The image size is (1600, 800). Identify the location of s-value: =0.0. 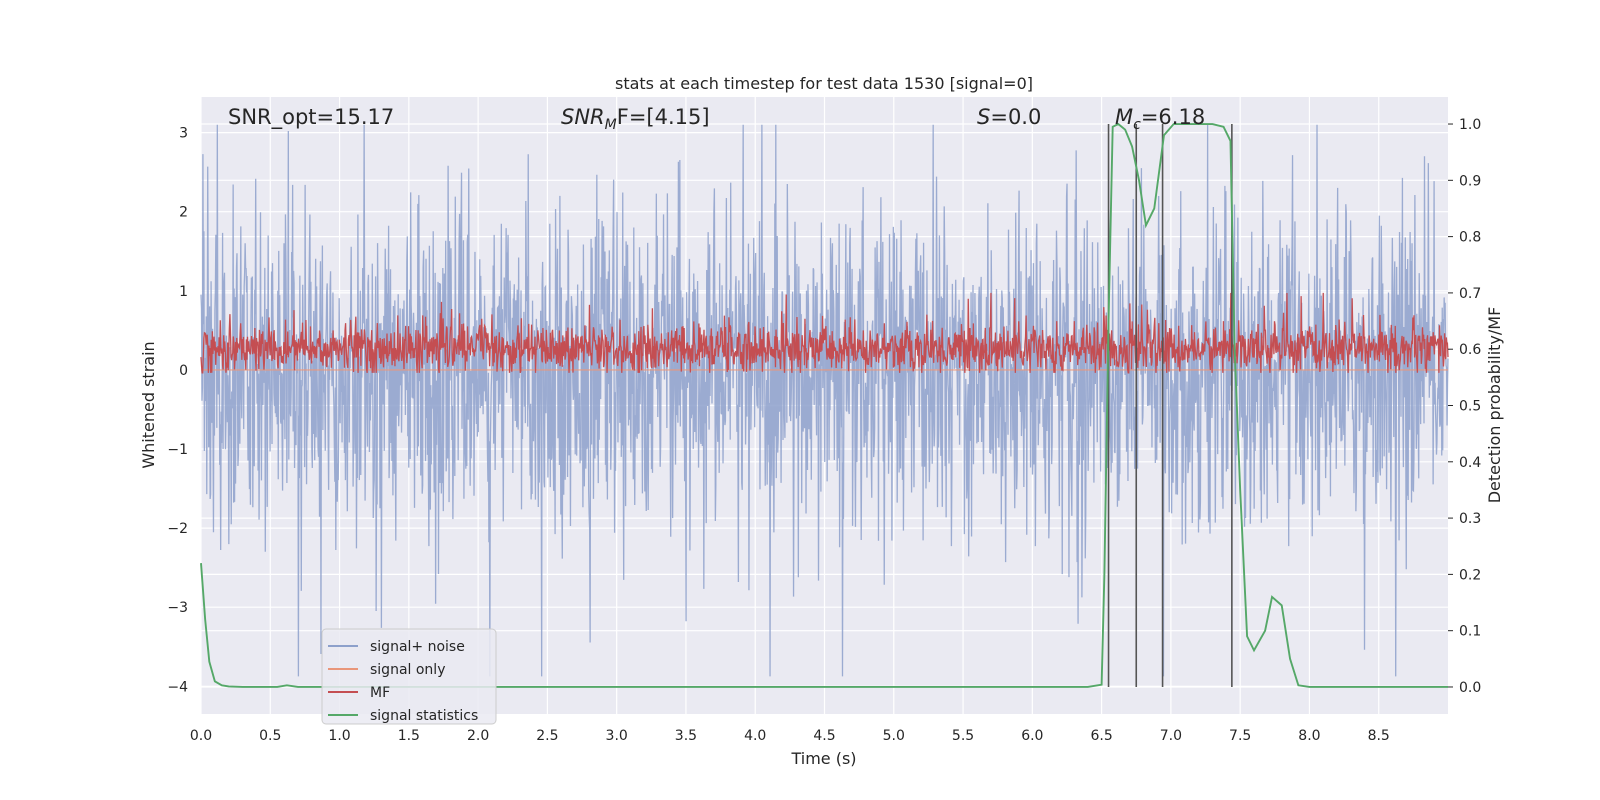
(1015, 117).